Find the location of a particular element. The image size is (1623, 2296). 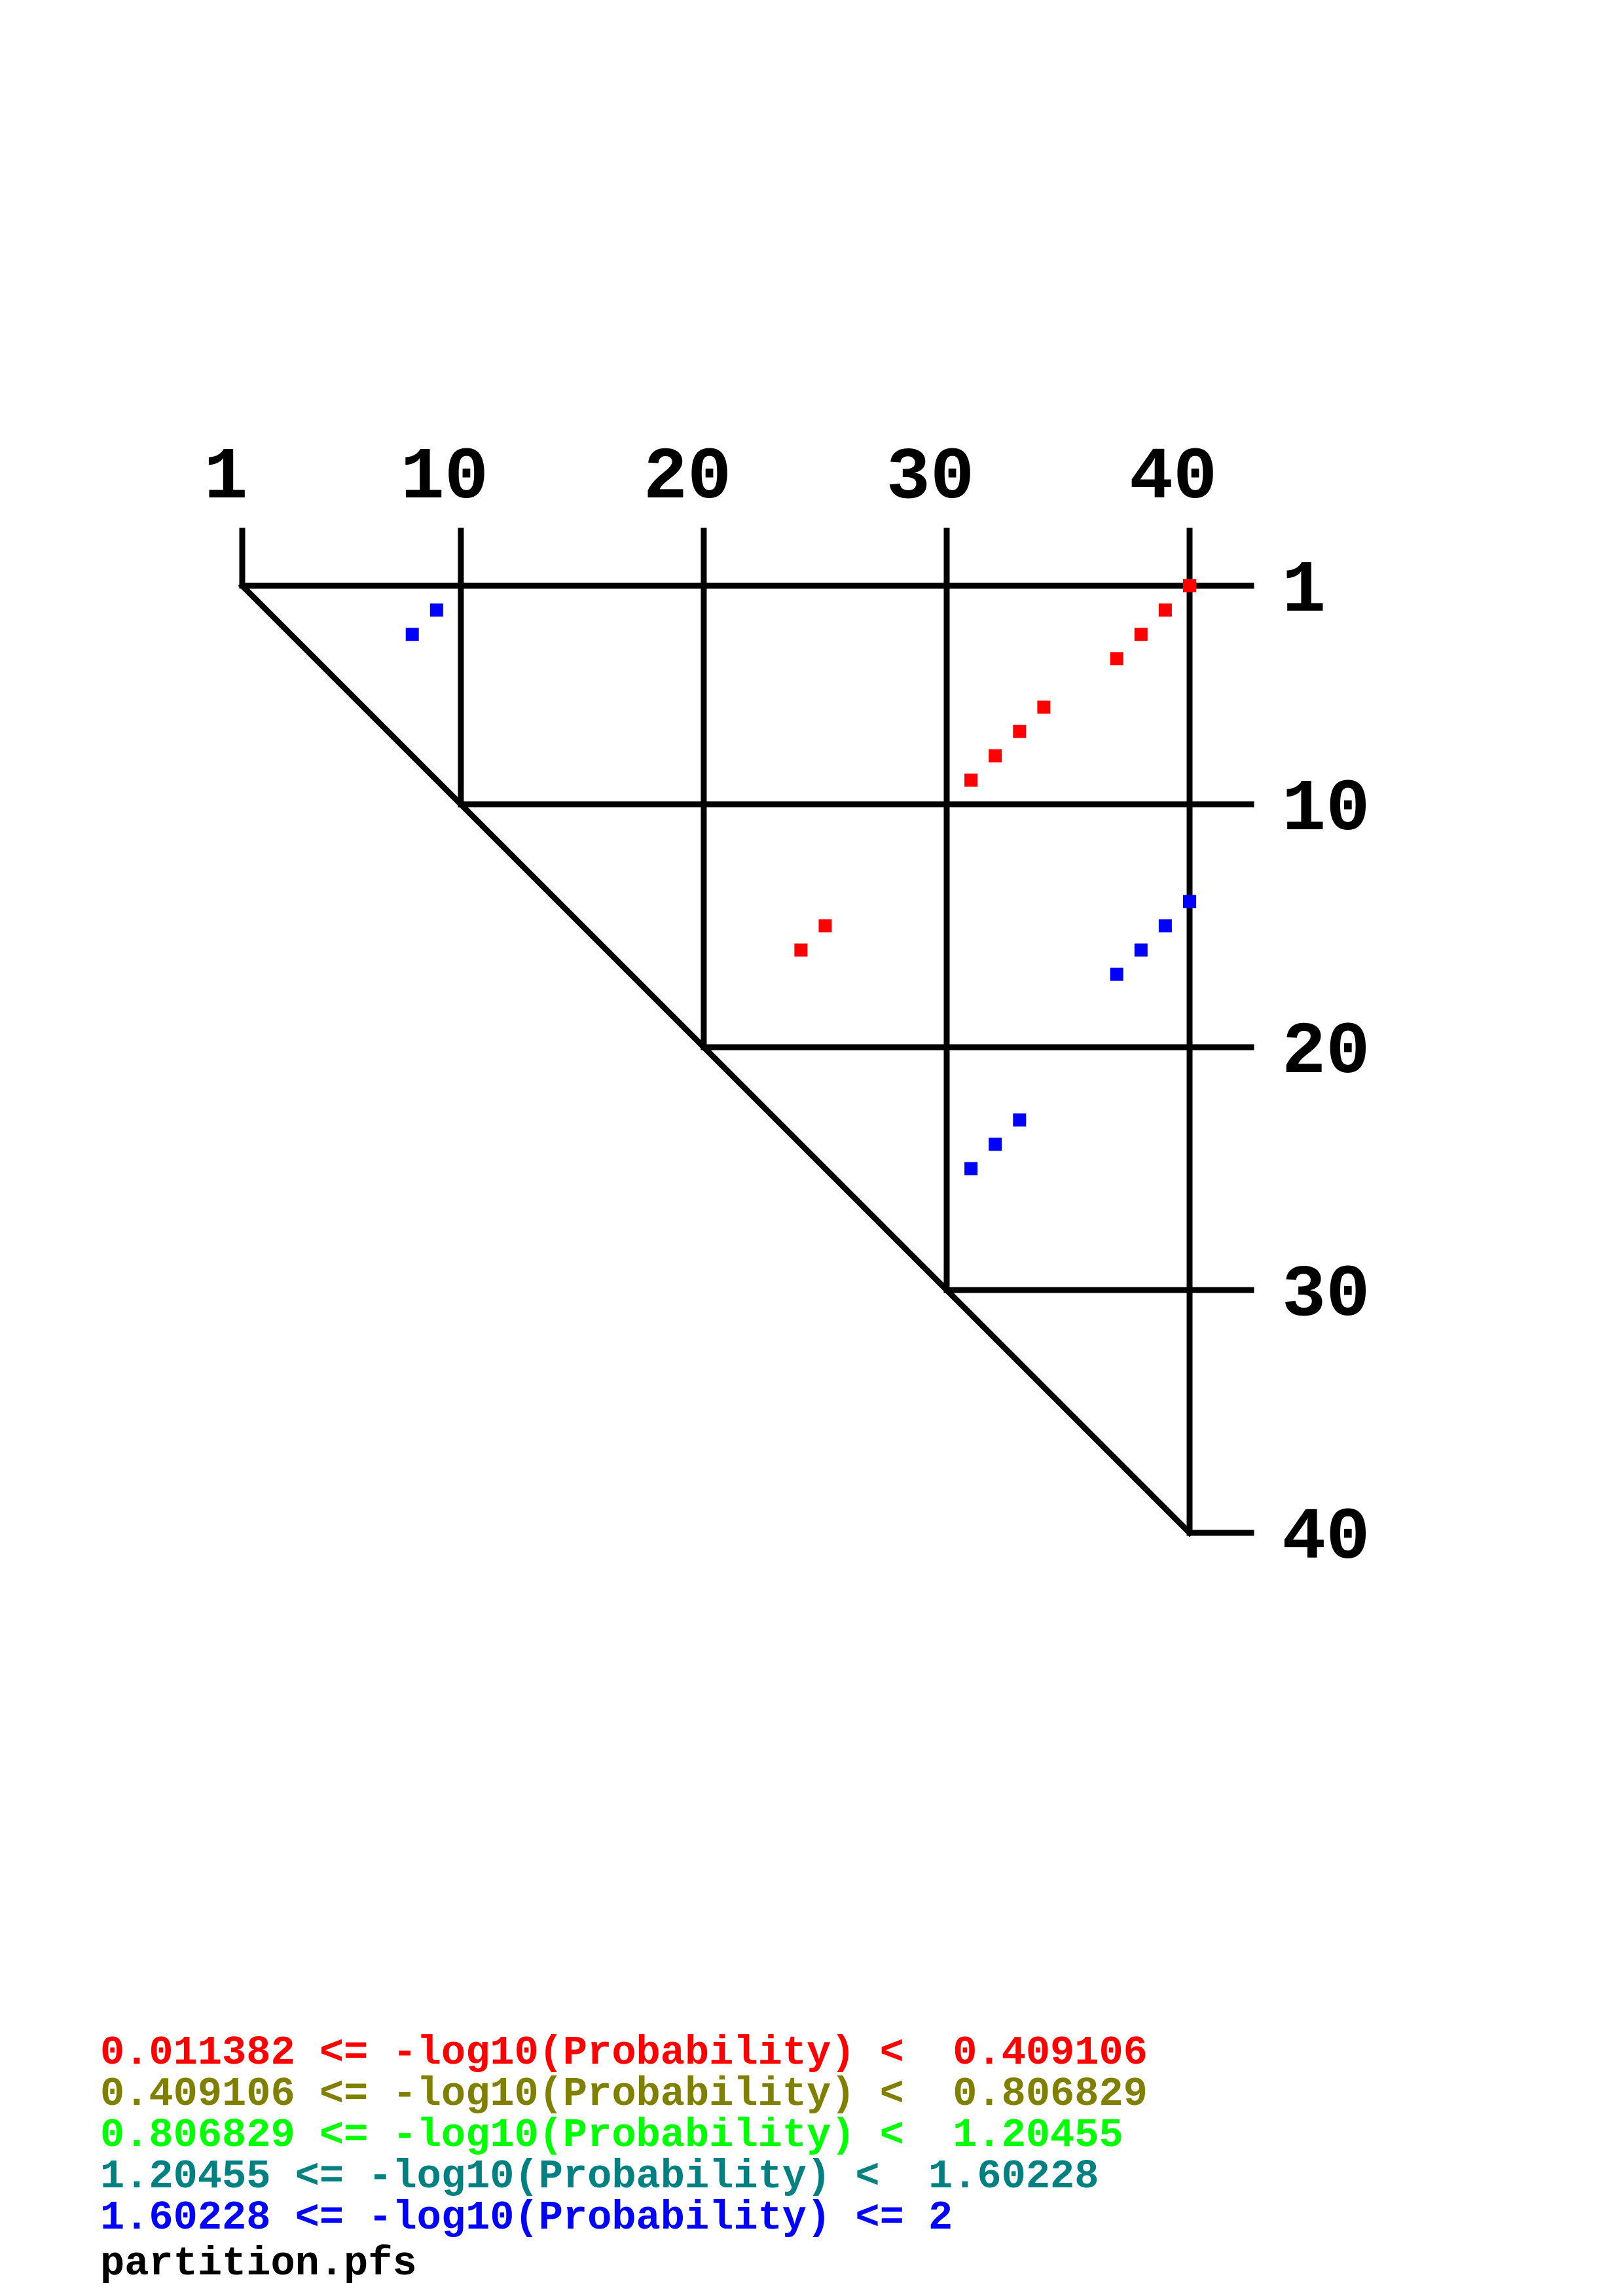

y-tick-label-30: 30 is located at coordinates (1326, 1295).